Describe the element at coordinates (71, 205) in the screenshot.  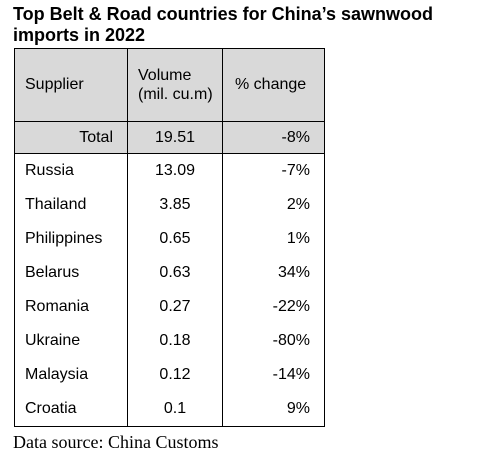
I see `supplier-cell: Thailand` at that location.